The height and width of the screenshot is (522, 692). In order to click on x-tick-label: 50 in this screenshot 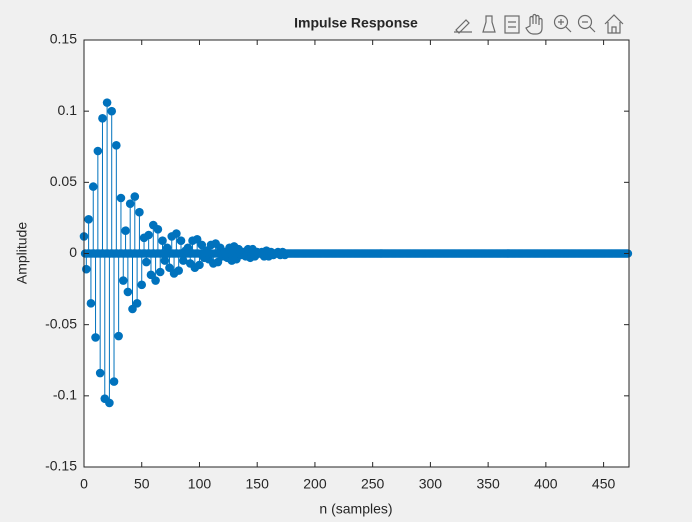, I will do `click(142, 484)`.